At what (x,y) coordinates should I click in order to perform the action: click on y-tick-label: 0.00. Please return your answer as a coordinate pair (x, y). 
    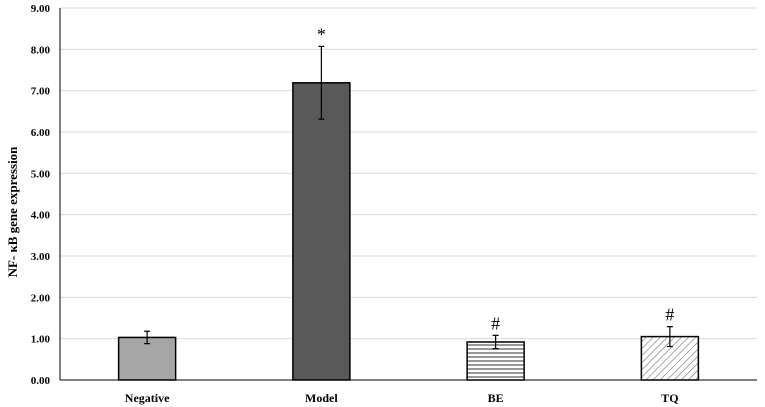
    Looking at the image, I should click on (41, 381).